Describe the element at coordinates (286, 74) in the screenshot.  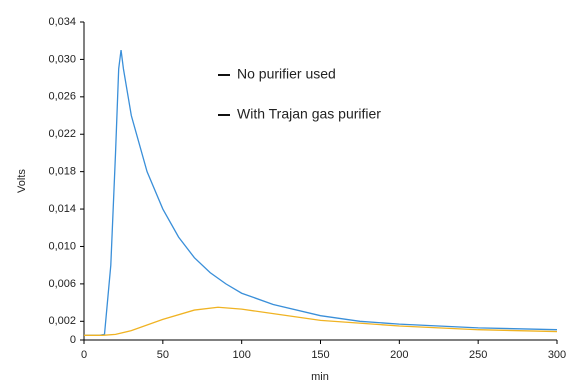
I see `legend-label: No purifier used` at that location.